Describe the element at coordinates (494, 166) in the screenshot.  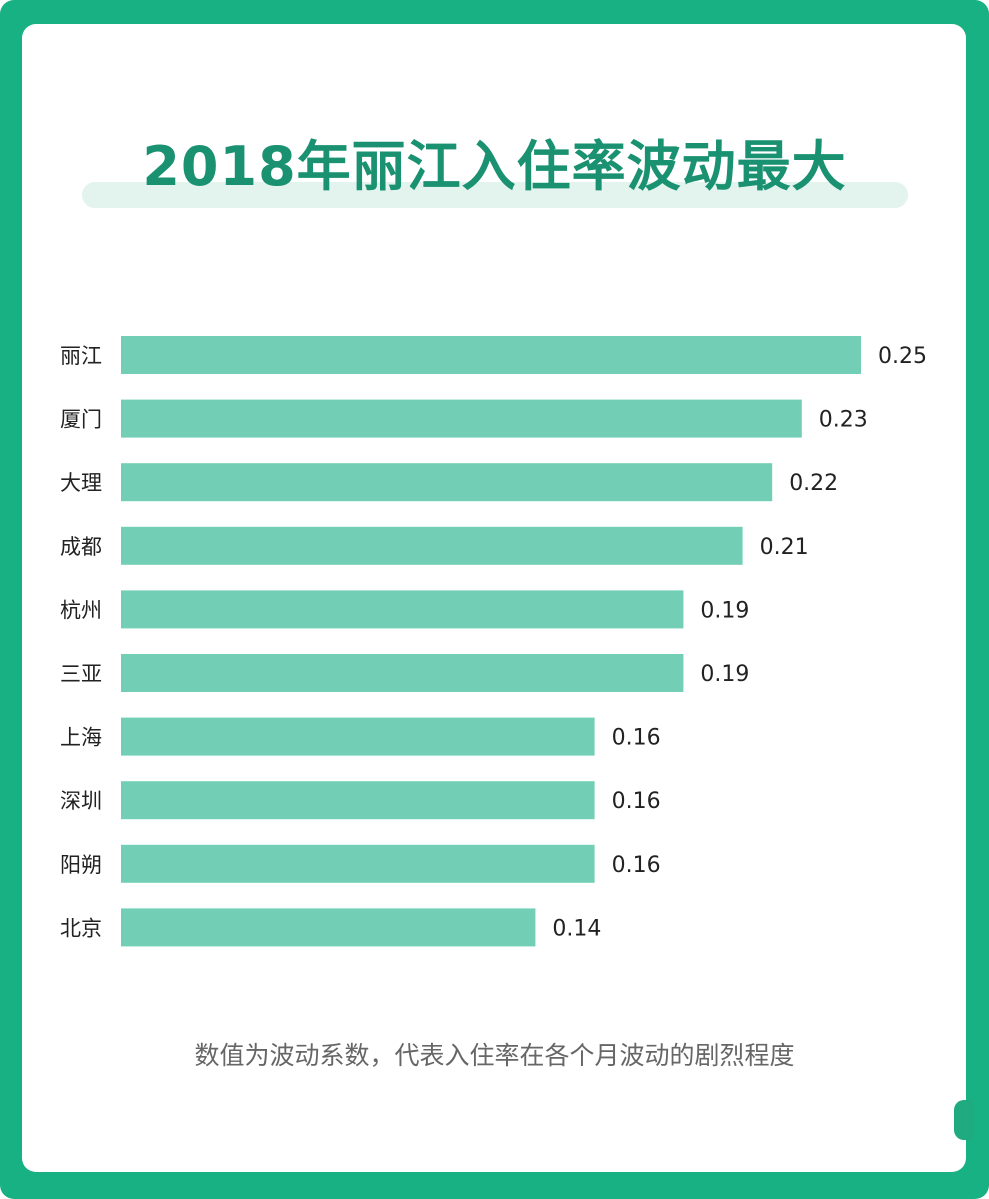
I see `chart-title: 2018年丽江入住率波动最大` at that location.